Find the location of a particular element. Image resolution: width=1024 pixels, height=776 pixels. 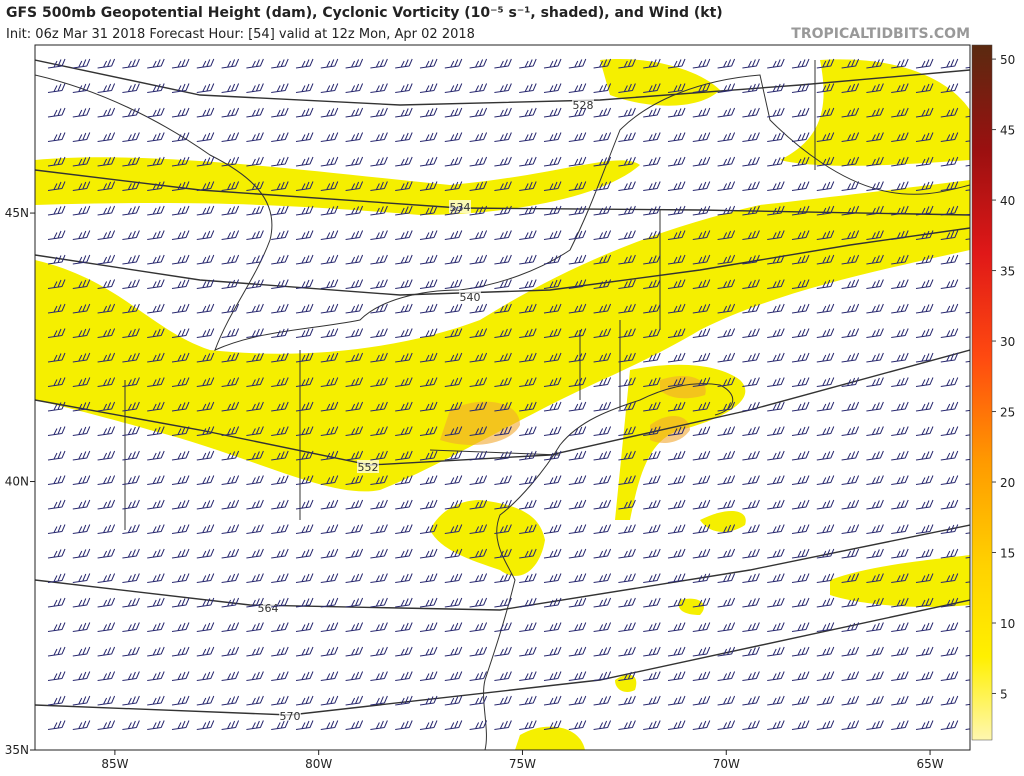

contour-label: 570 is located at coordinates (290, 716).